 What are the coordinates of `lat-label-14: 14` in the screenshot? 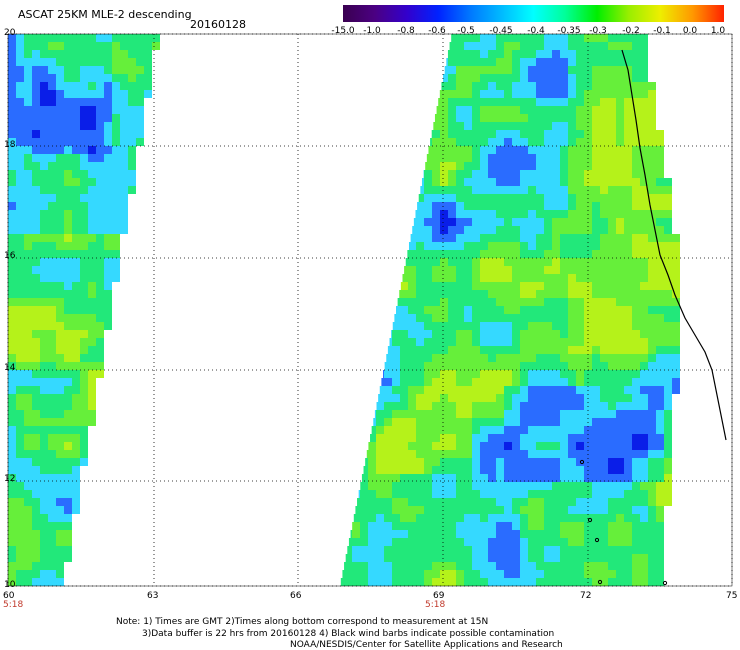 It's located at (10, 368).